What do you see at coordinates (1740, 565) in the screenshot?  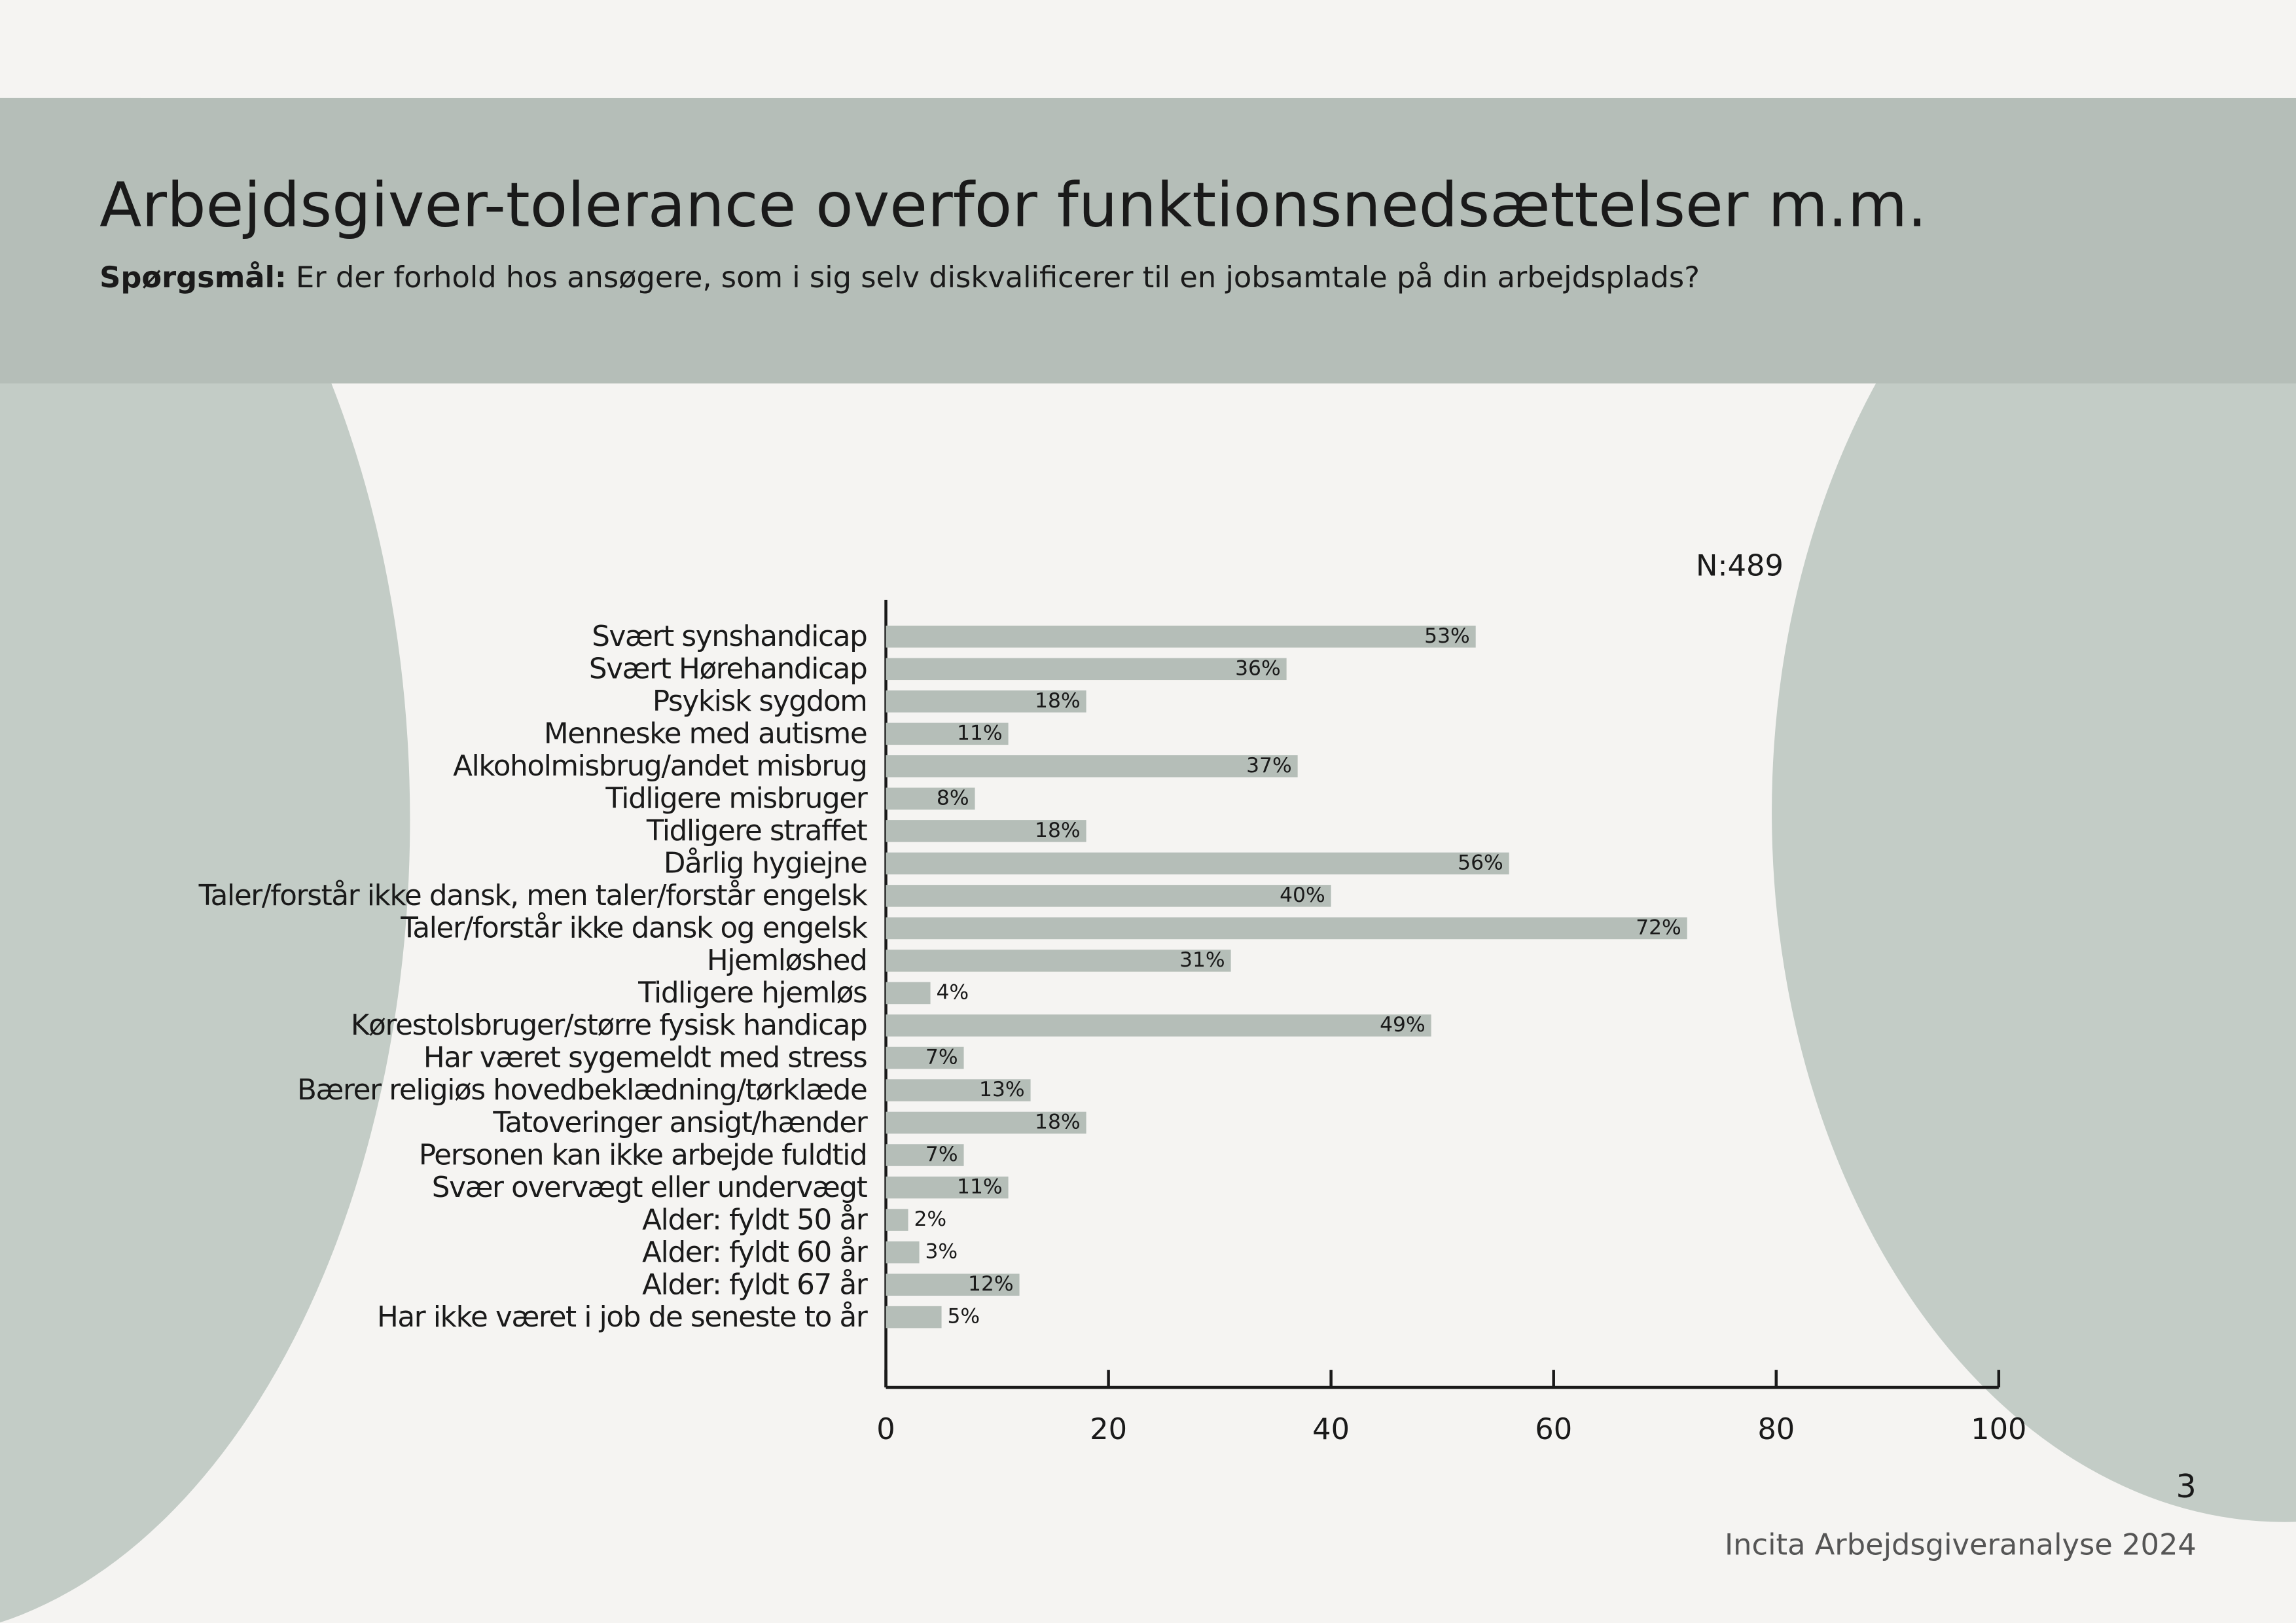 I see `sample-note: N:489` at bounding box center [1740, 565].